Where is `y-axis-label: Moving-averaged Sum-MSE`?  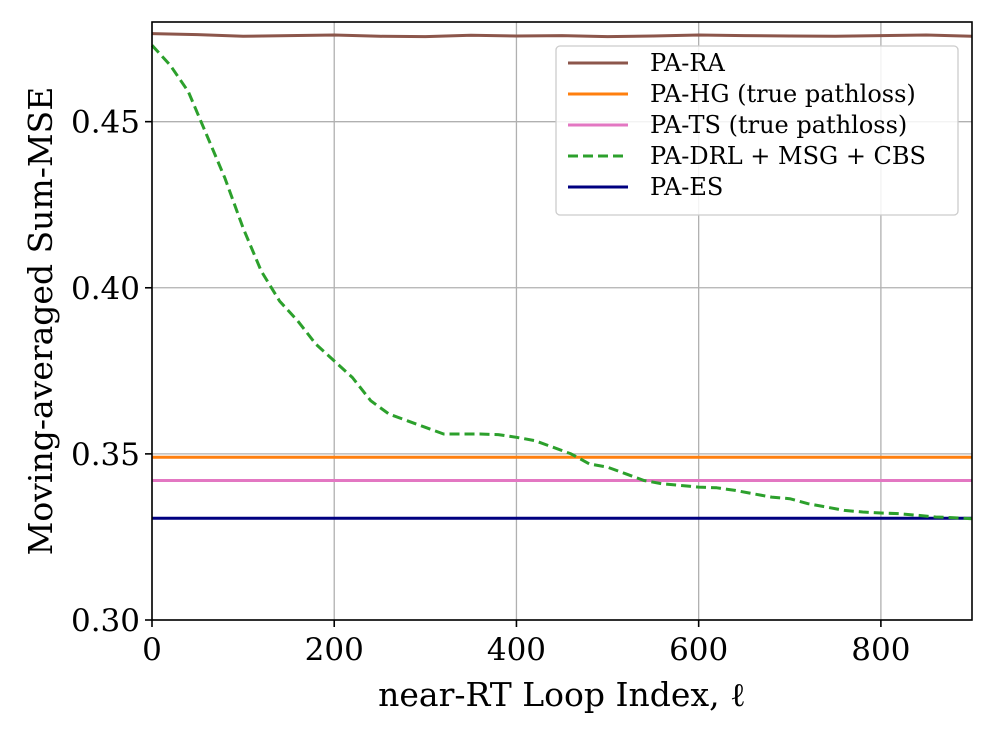 y-axis-label: Moving-averaged Sum-MSE is located at coordinates (40, 321).